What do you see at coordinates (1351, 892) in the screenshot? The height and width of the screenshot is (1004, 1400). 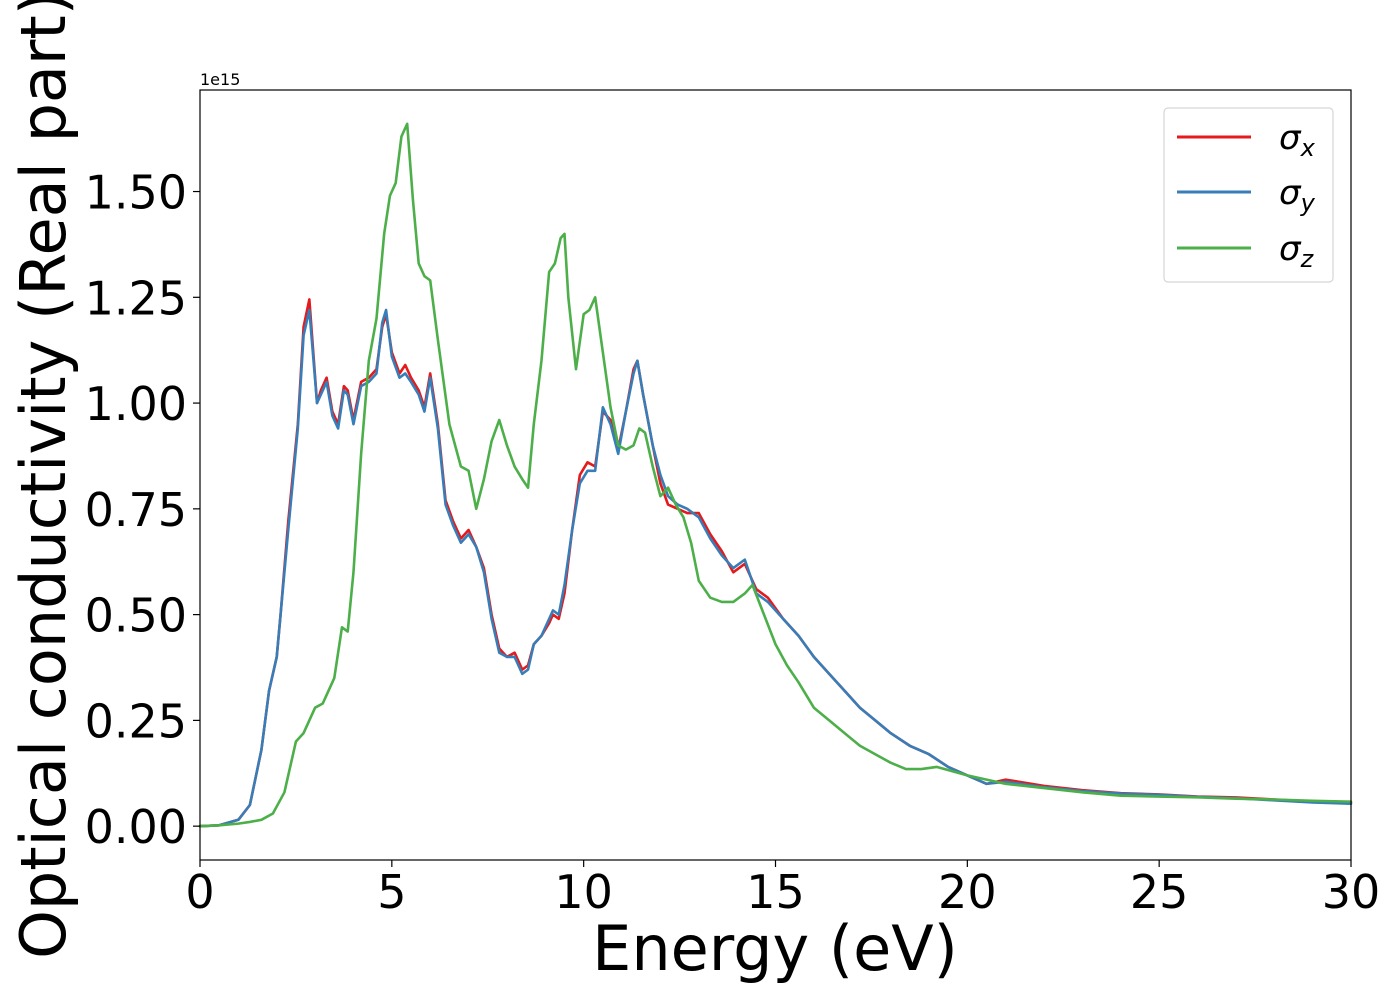 I see `x-tick-label: 30` at bounding box center [1351, 892].